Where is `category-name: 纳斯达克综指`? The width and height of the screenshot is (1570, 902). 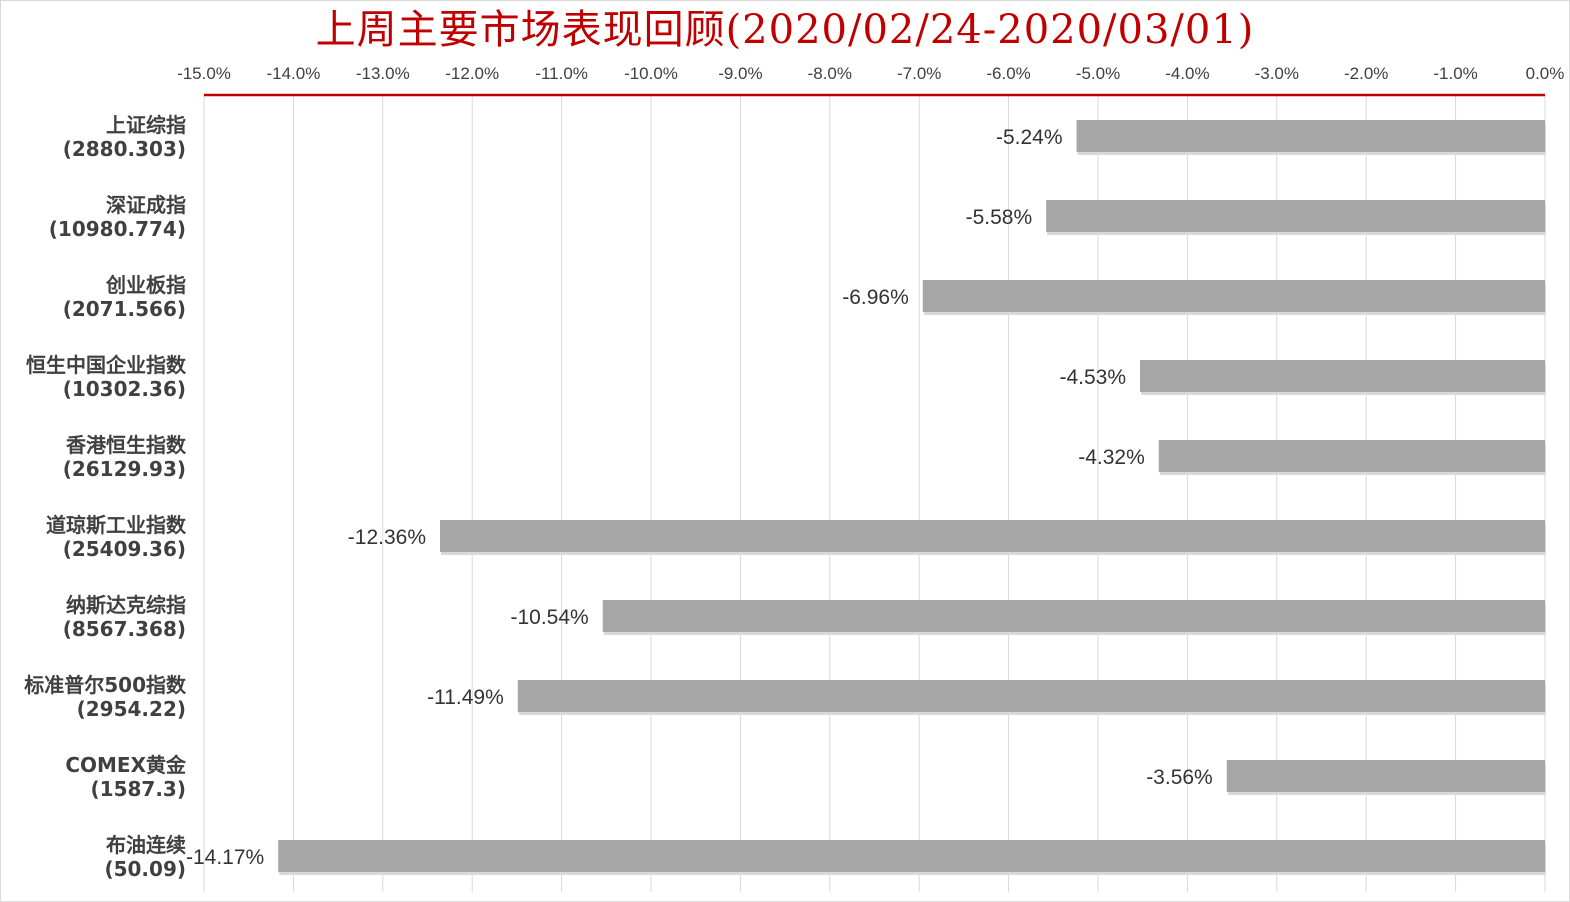 category-name: 纳斯达克综指 is located at coordinates (126, 605).